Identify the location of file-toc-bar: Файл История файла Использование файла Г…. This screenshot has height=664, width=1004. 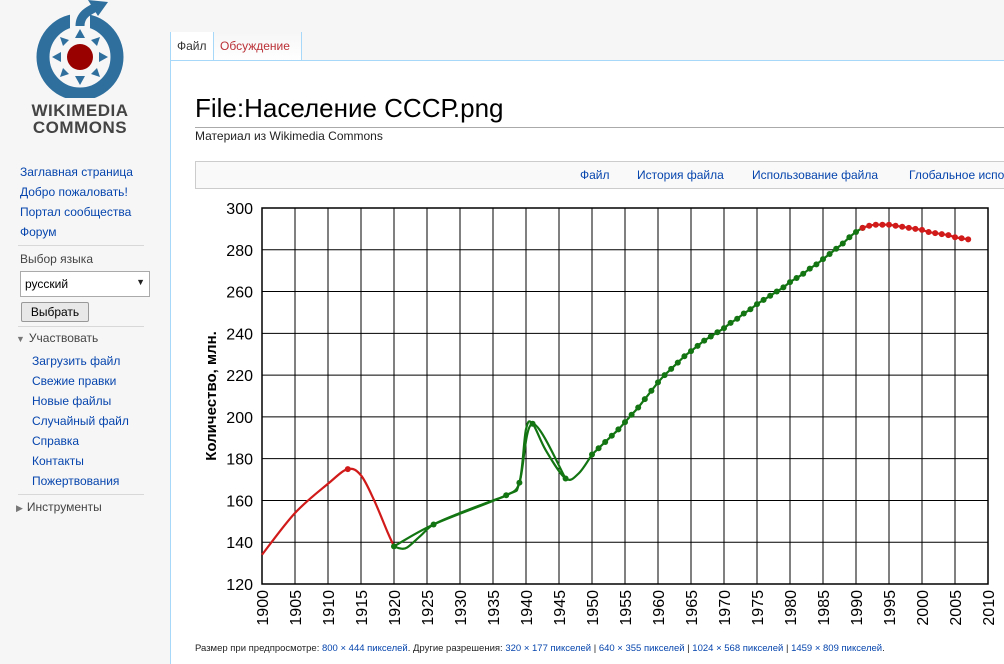
(599, 175).